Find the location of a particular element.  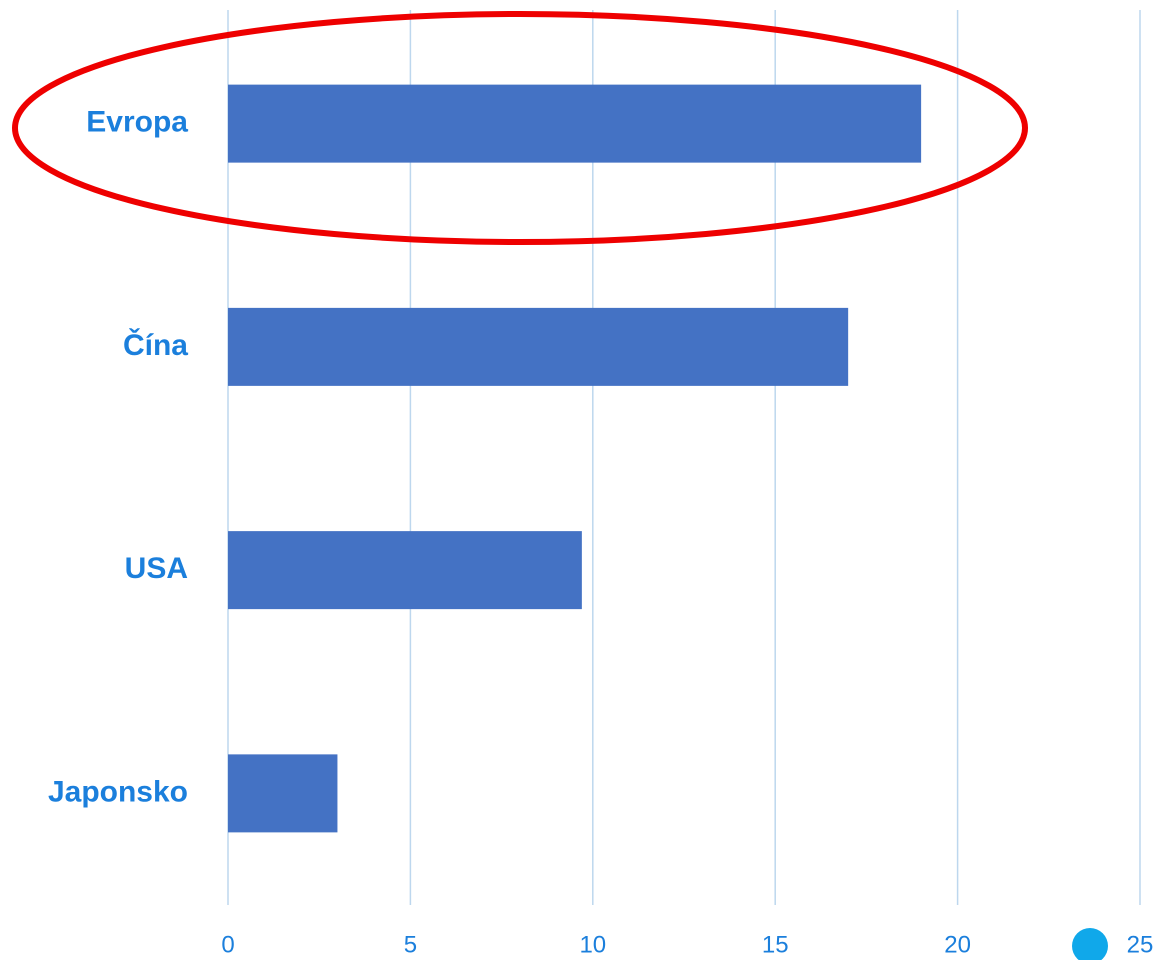

x-tick-label: 15 is located at coordinates (775, 944).